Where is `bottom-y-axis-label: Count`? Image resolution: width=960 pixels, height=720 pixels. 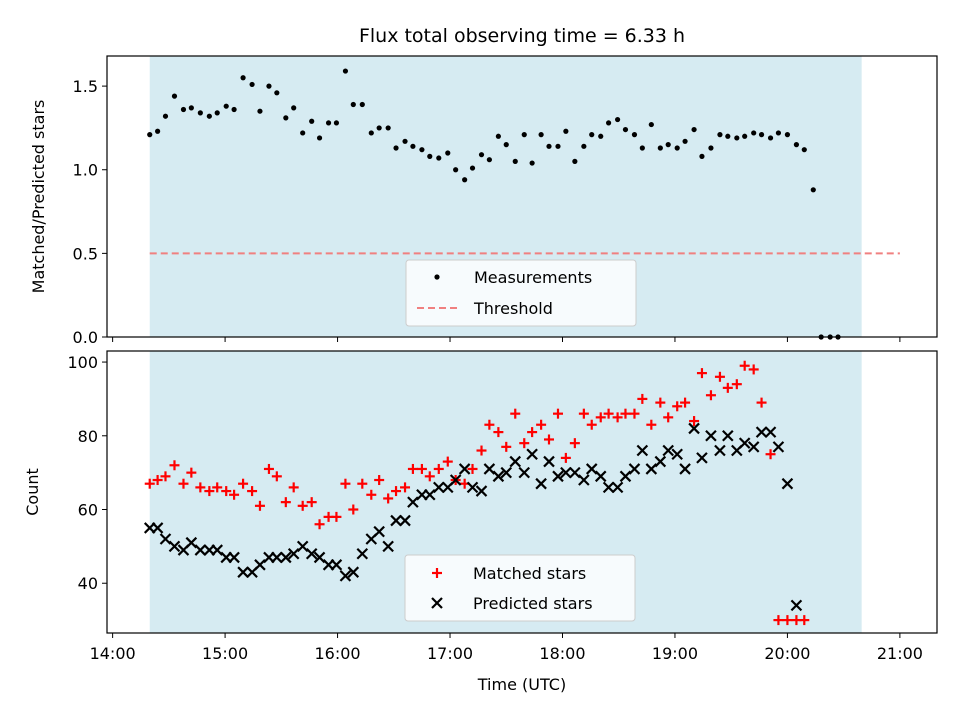 bottom-y-axis-label: Count is located at coordinates (32, 492).